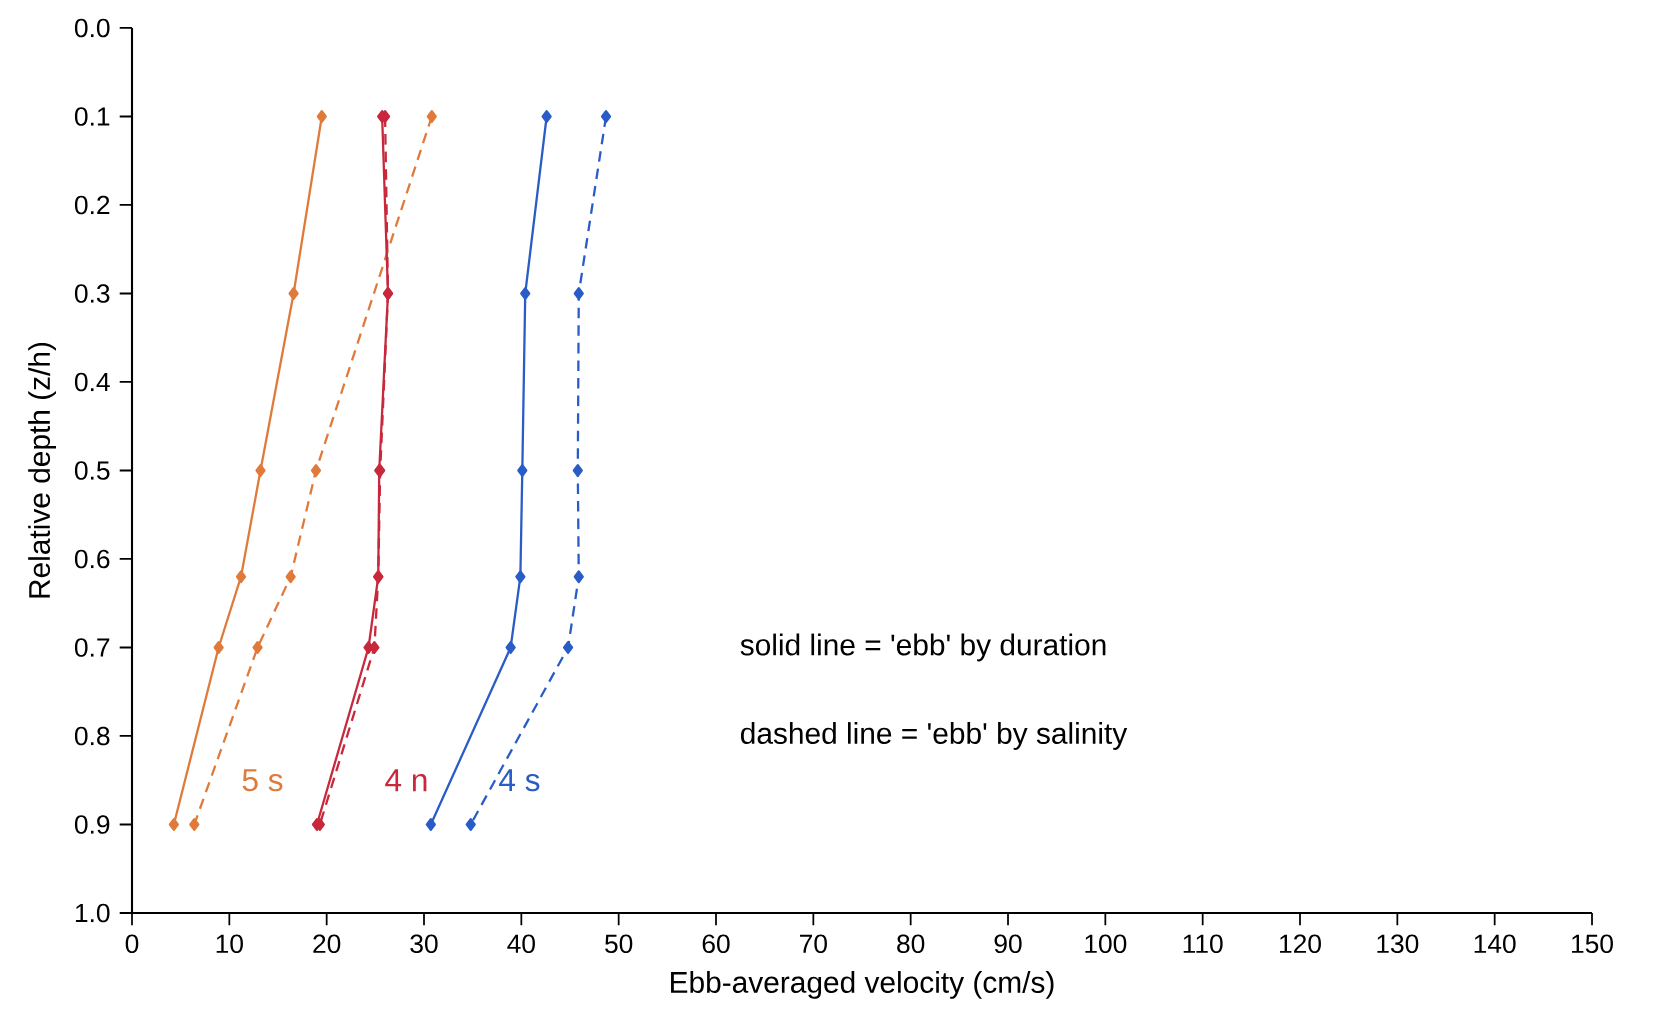 The image size is (1655, 1028). What do you see at coordinates (813, 944) in the screenshot?
I see `x-tick-label: 70` at bounding box center [813, 944].